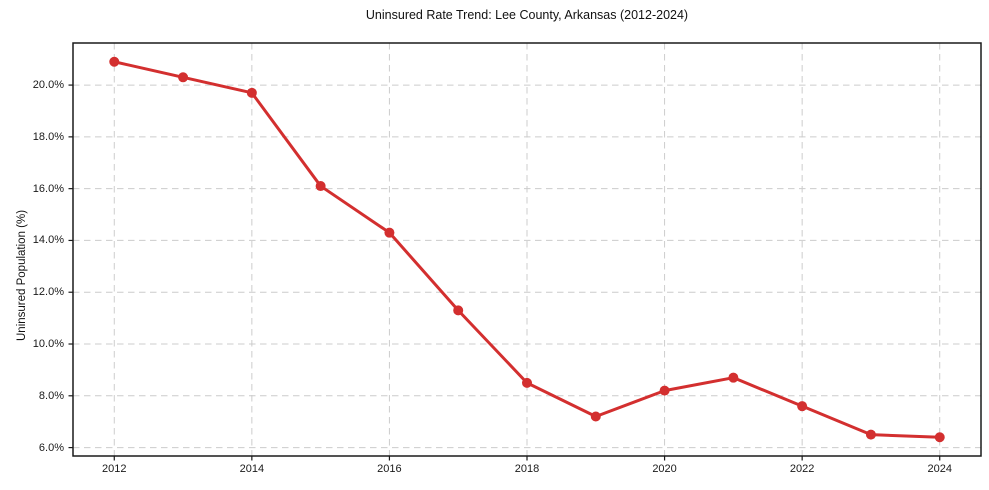 The width and height of the screenshot is (989, 490). What do you see at coordinates (48, 240) in the screenshot?
I see `y-tick-label: 14.0%` at bounding box center [48, 240].